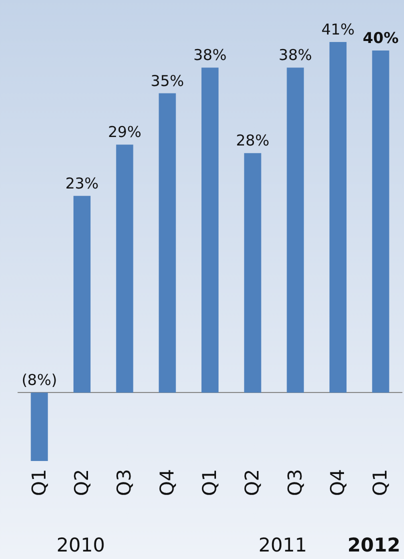  I want to click on data-label: 41%, so click(338, 29).